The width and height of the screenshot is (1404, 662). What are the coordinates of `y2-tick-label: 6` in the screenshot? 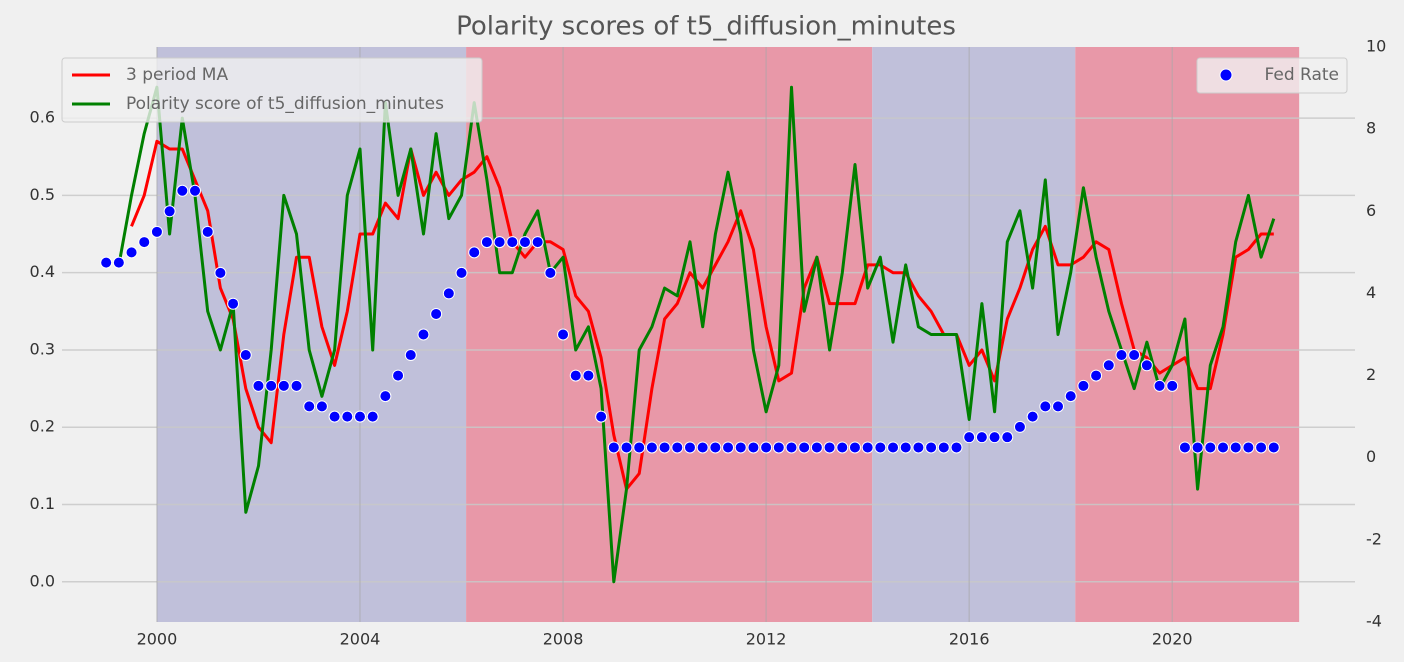 It's located at (1371, 210).